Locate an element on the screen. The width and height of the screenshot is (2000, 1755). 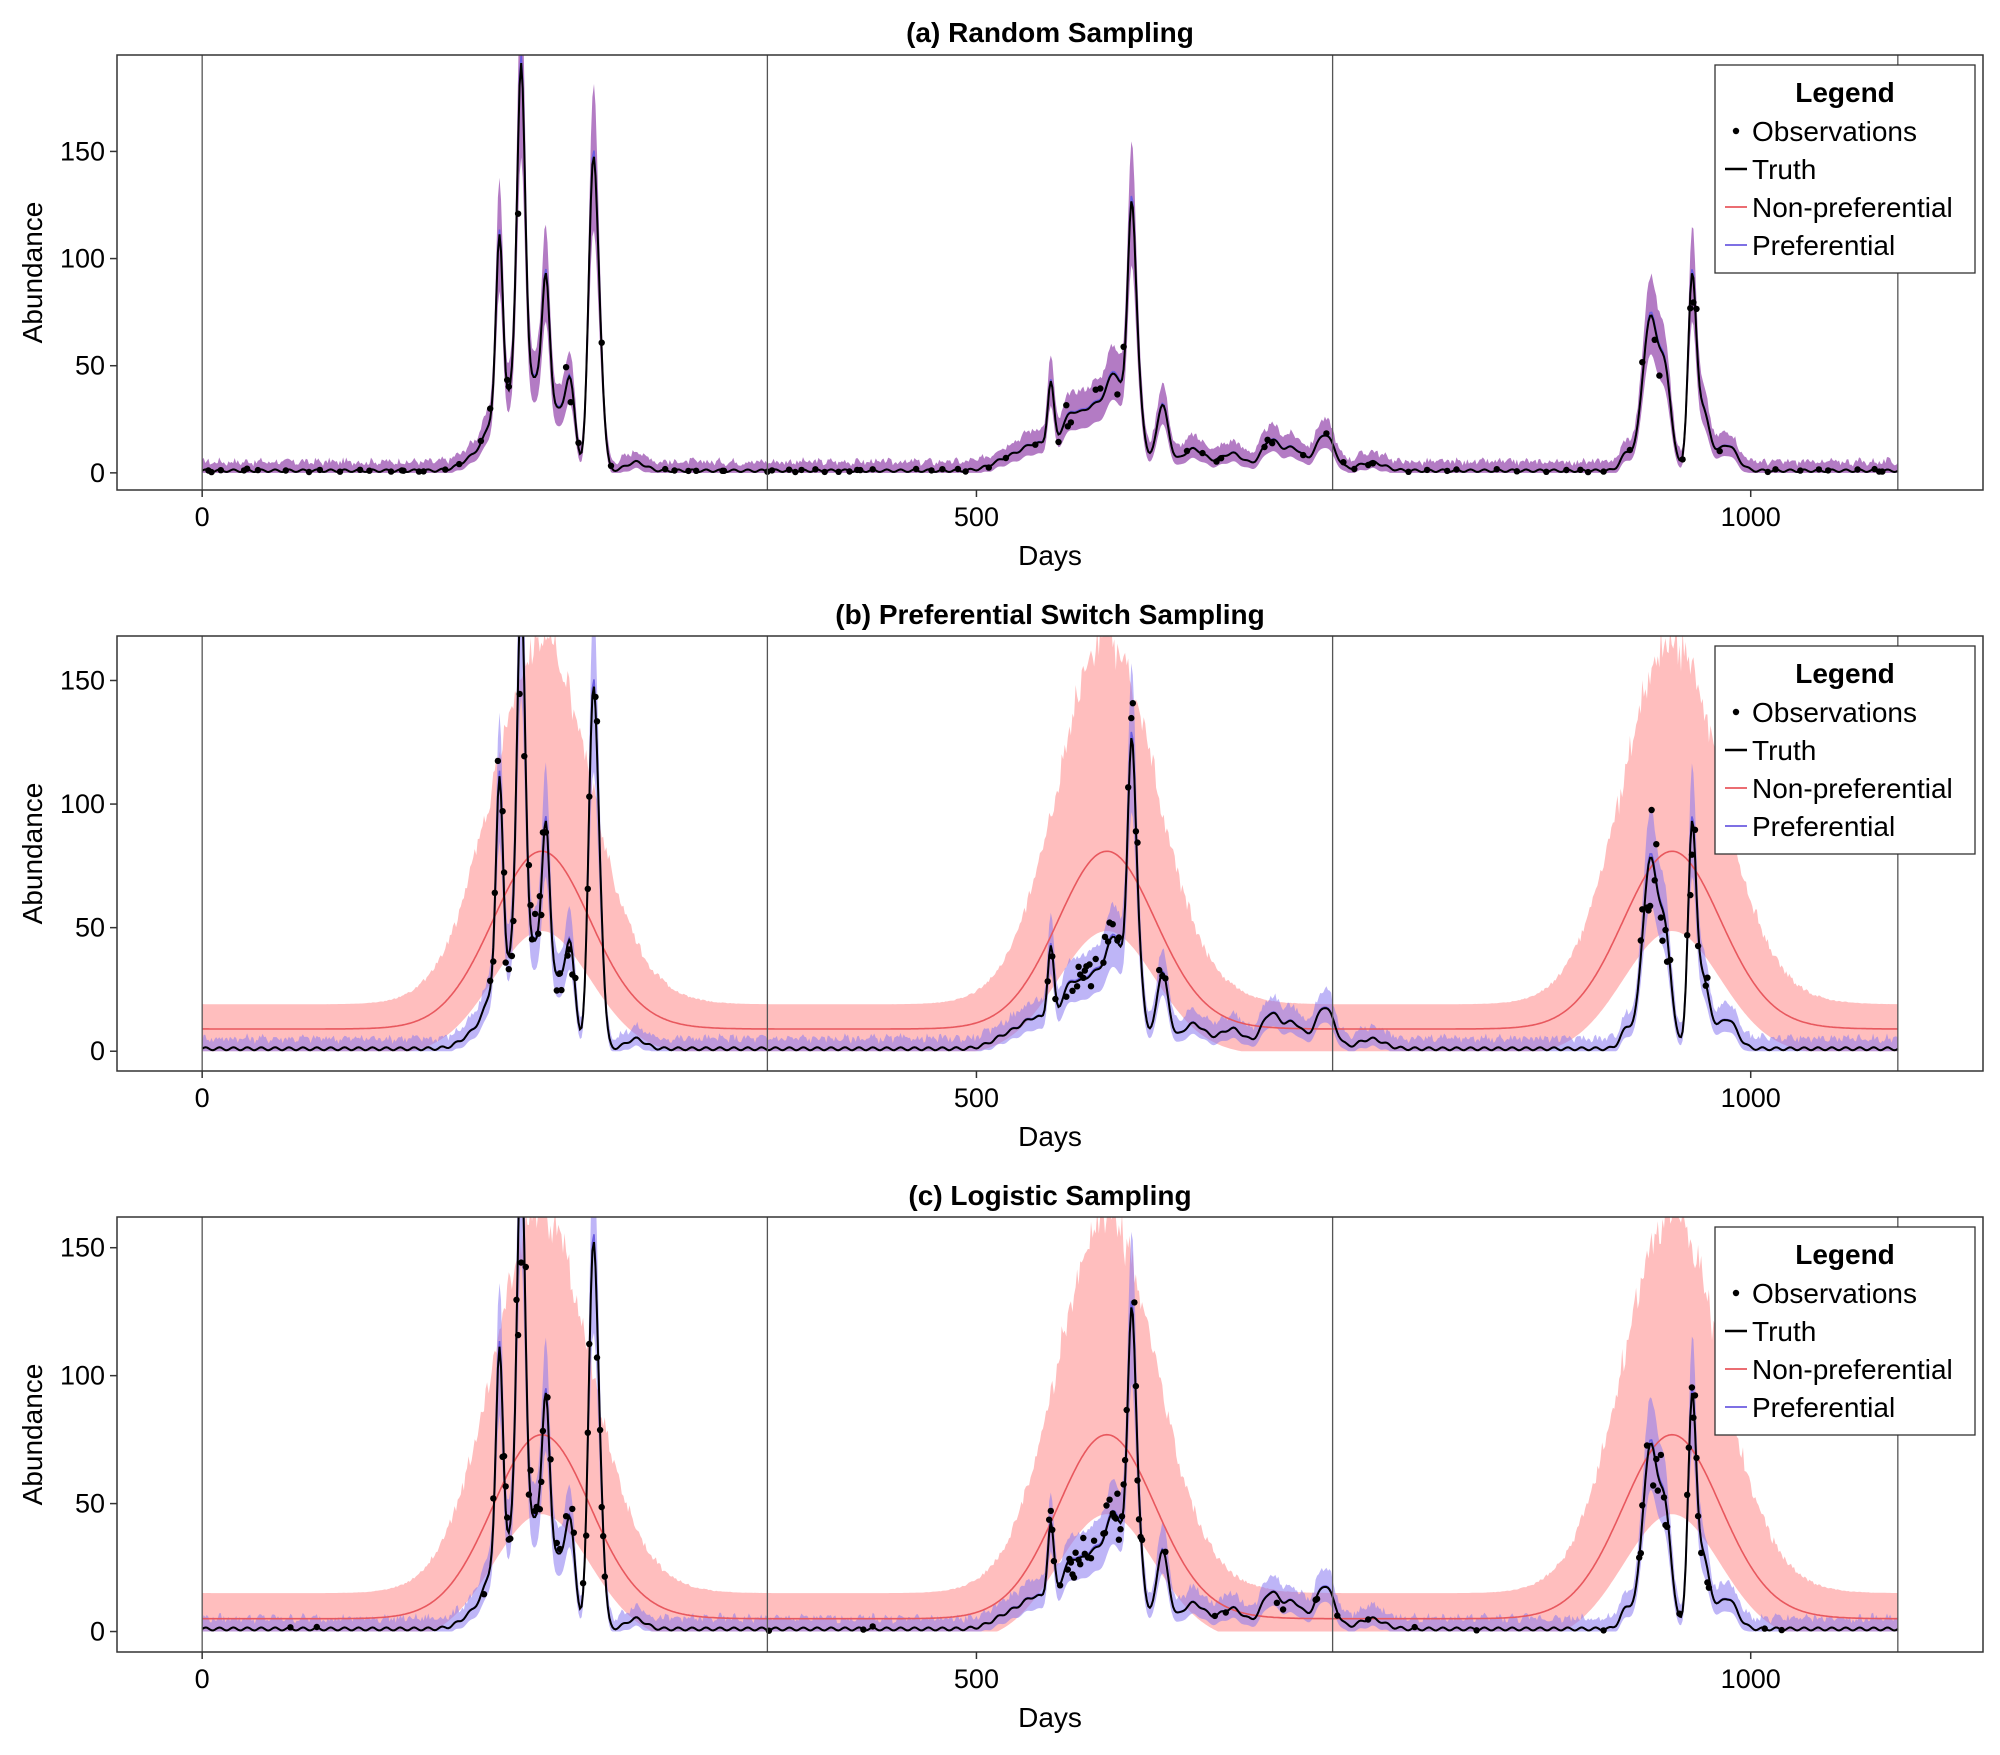
x-tick-label: 500 is located at coordinates (976, 1098).